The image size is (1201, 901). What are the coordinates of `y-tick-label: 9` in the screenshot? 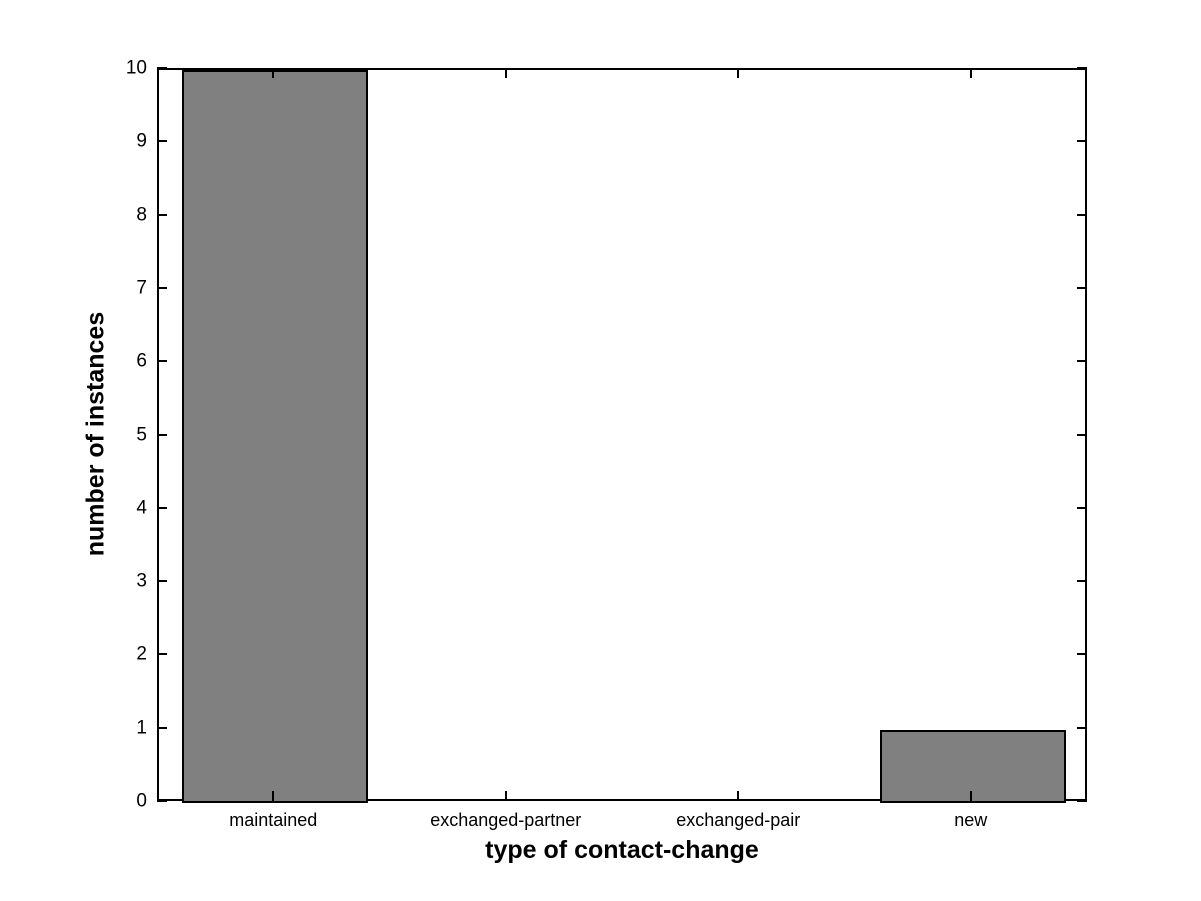 It's located at (141, 141).